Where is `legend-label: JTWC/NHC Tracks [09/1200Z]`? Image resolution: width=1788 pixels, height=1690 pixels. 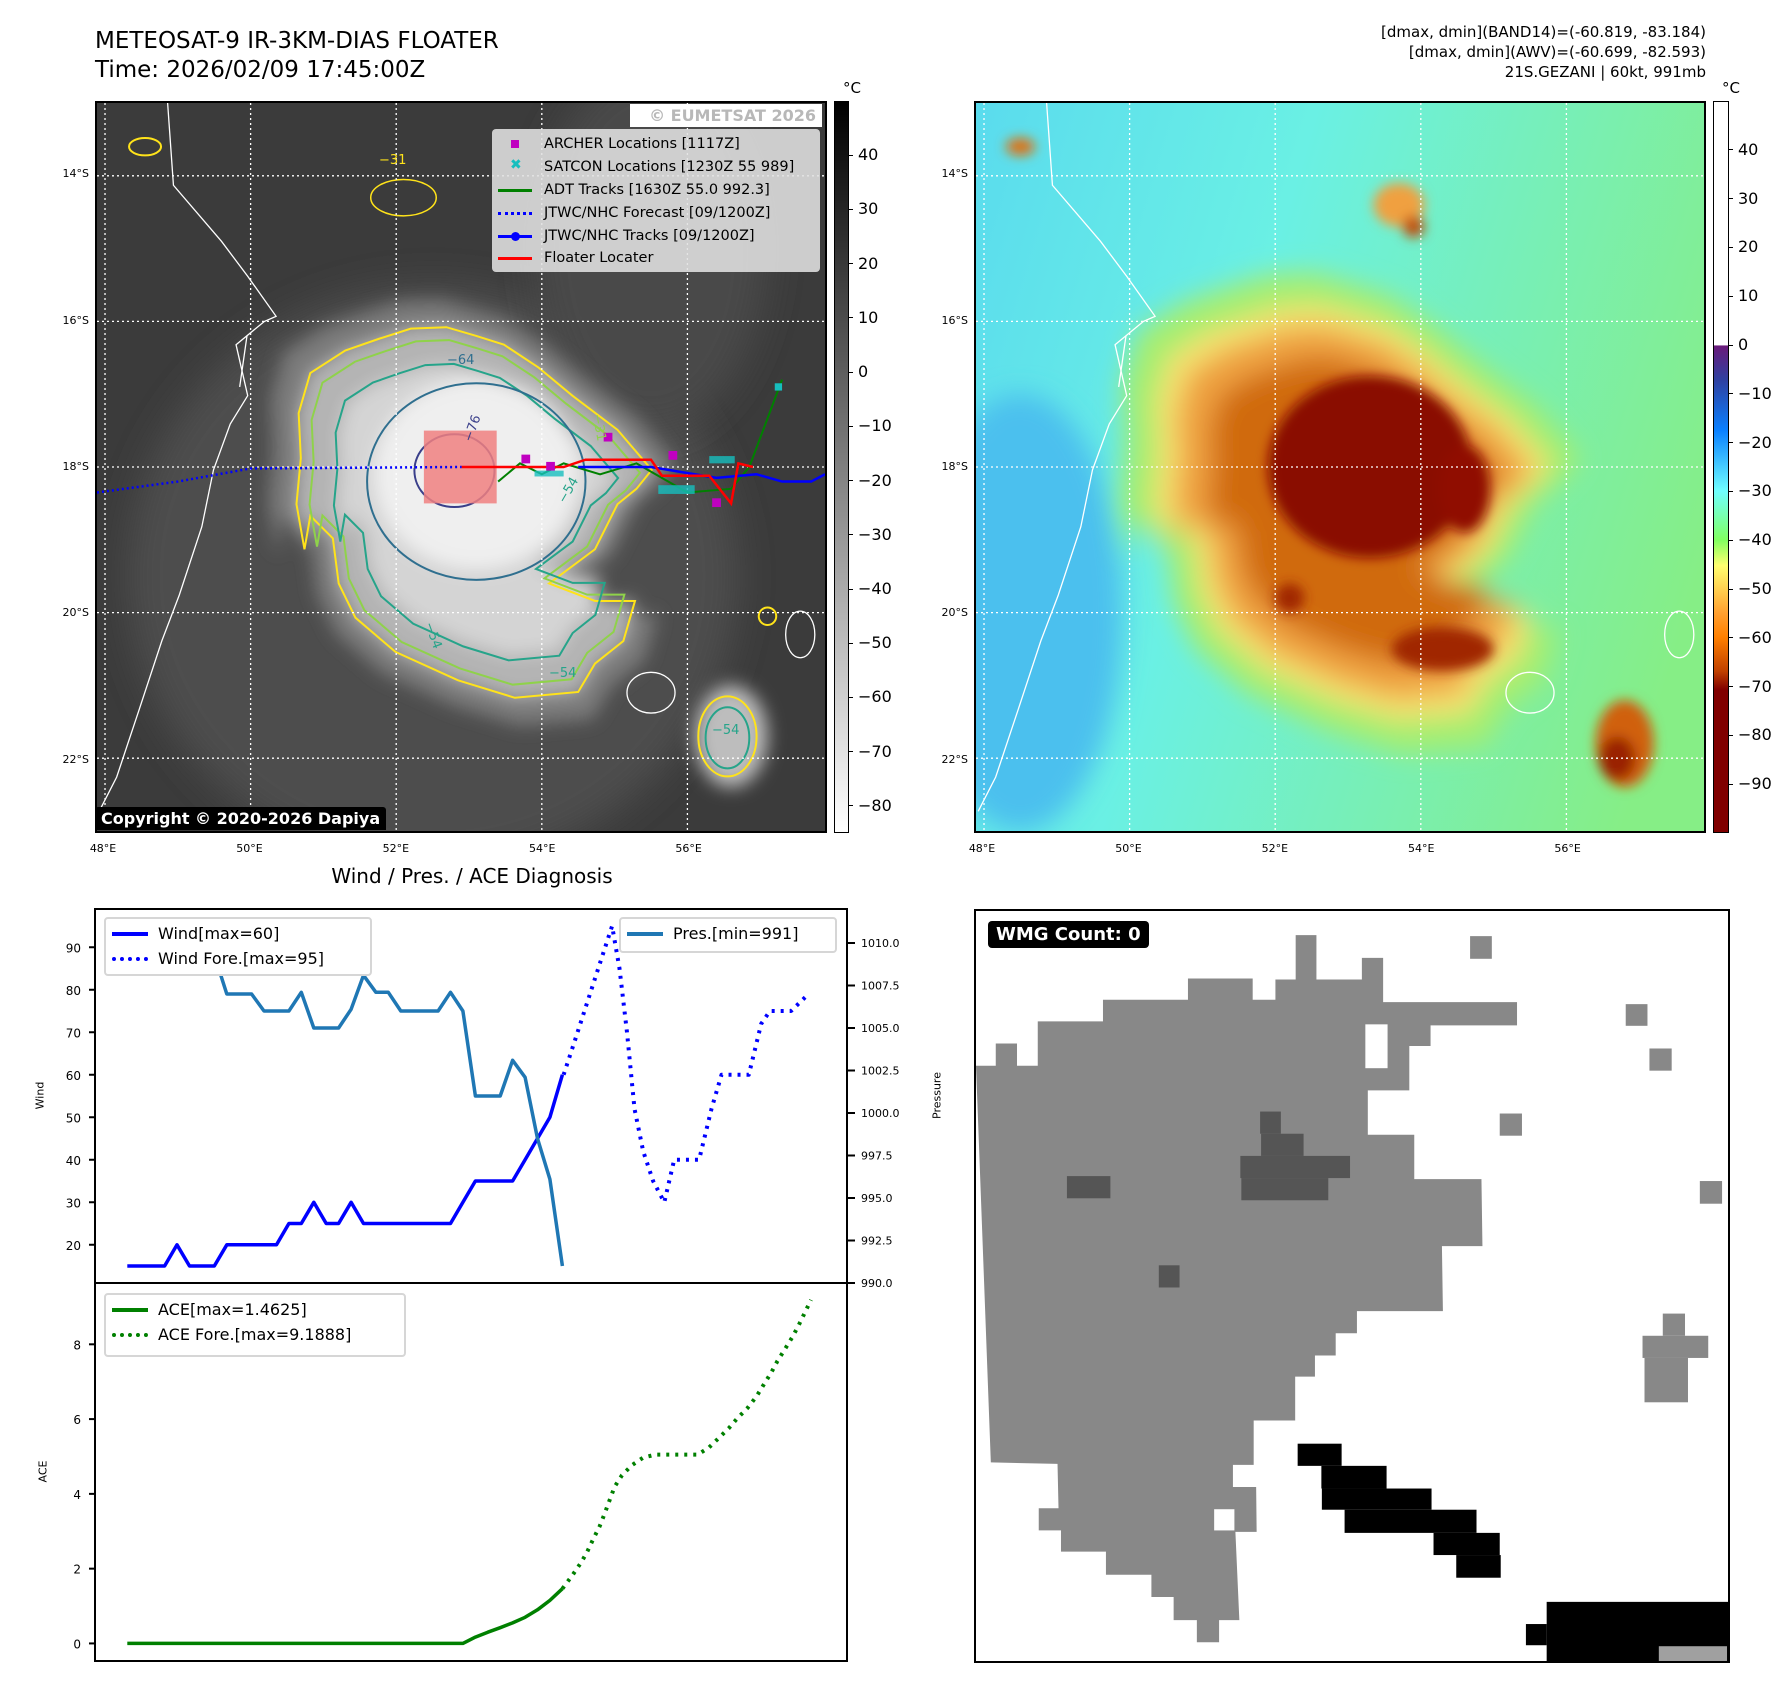 legend-label: JTWC/NHC Tracks [09/1200Z] is located at coordinates (649, 235).